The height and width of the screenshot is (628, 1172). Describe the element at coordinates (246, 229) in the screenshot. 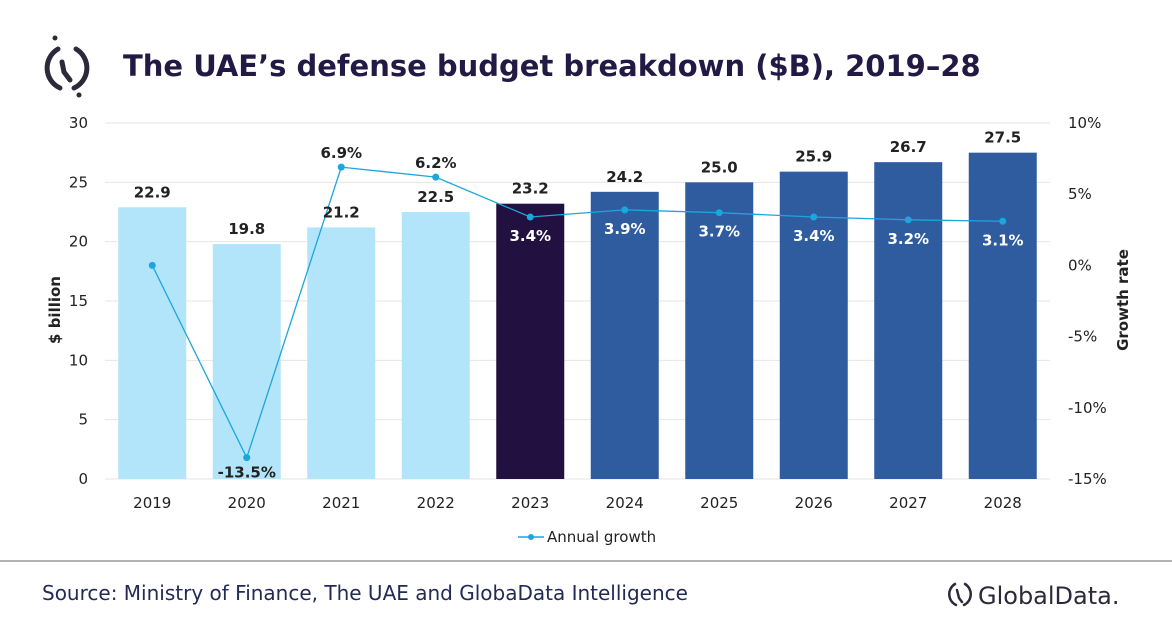

I see `bar-value-label: 19.8` at that location.